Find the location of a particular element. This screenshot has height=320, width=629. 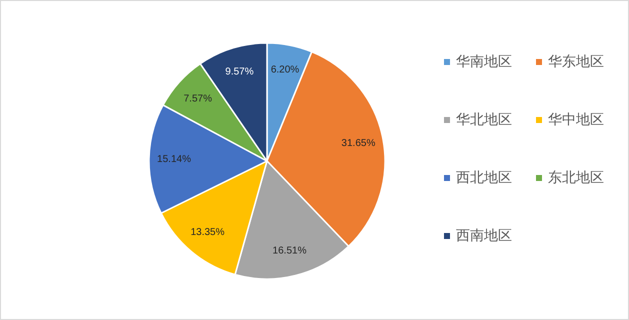

data-label: 16.51% is located at coordinates (289, 251).